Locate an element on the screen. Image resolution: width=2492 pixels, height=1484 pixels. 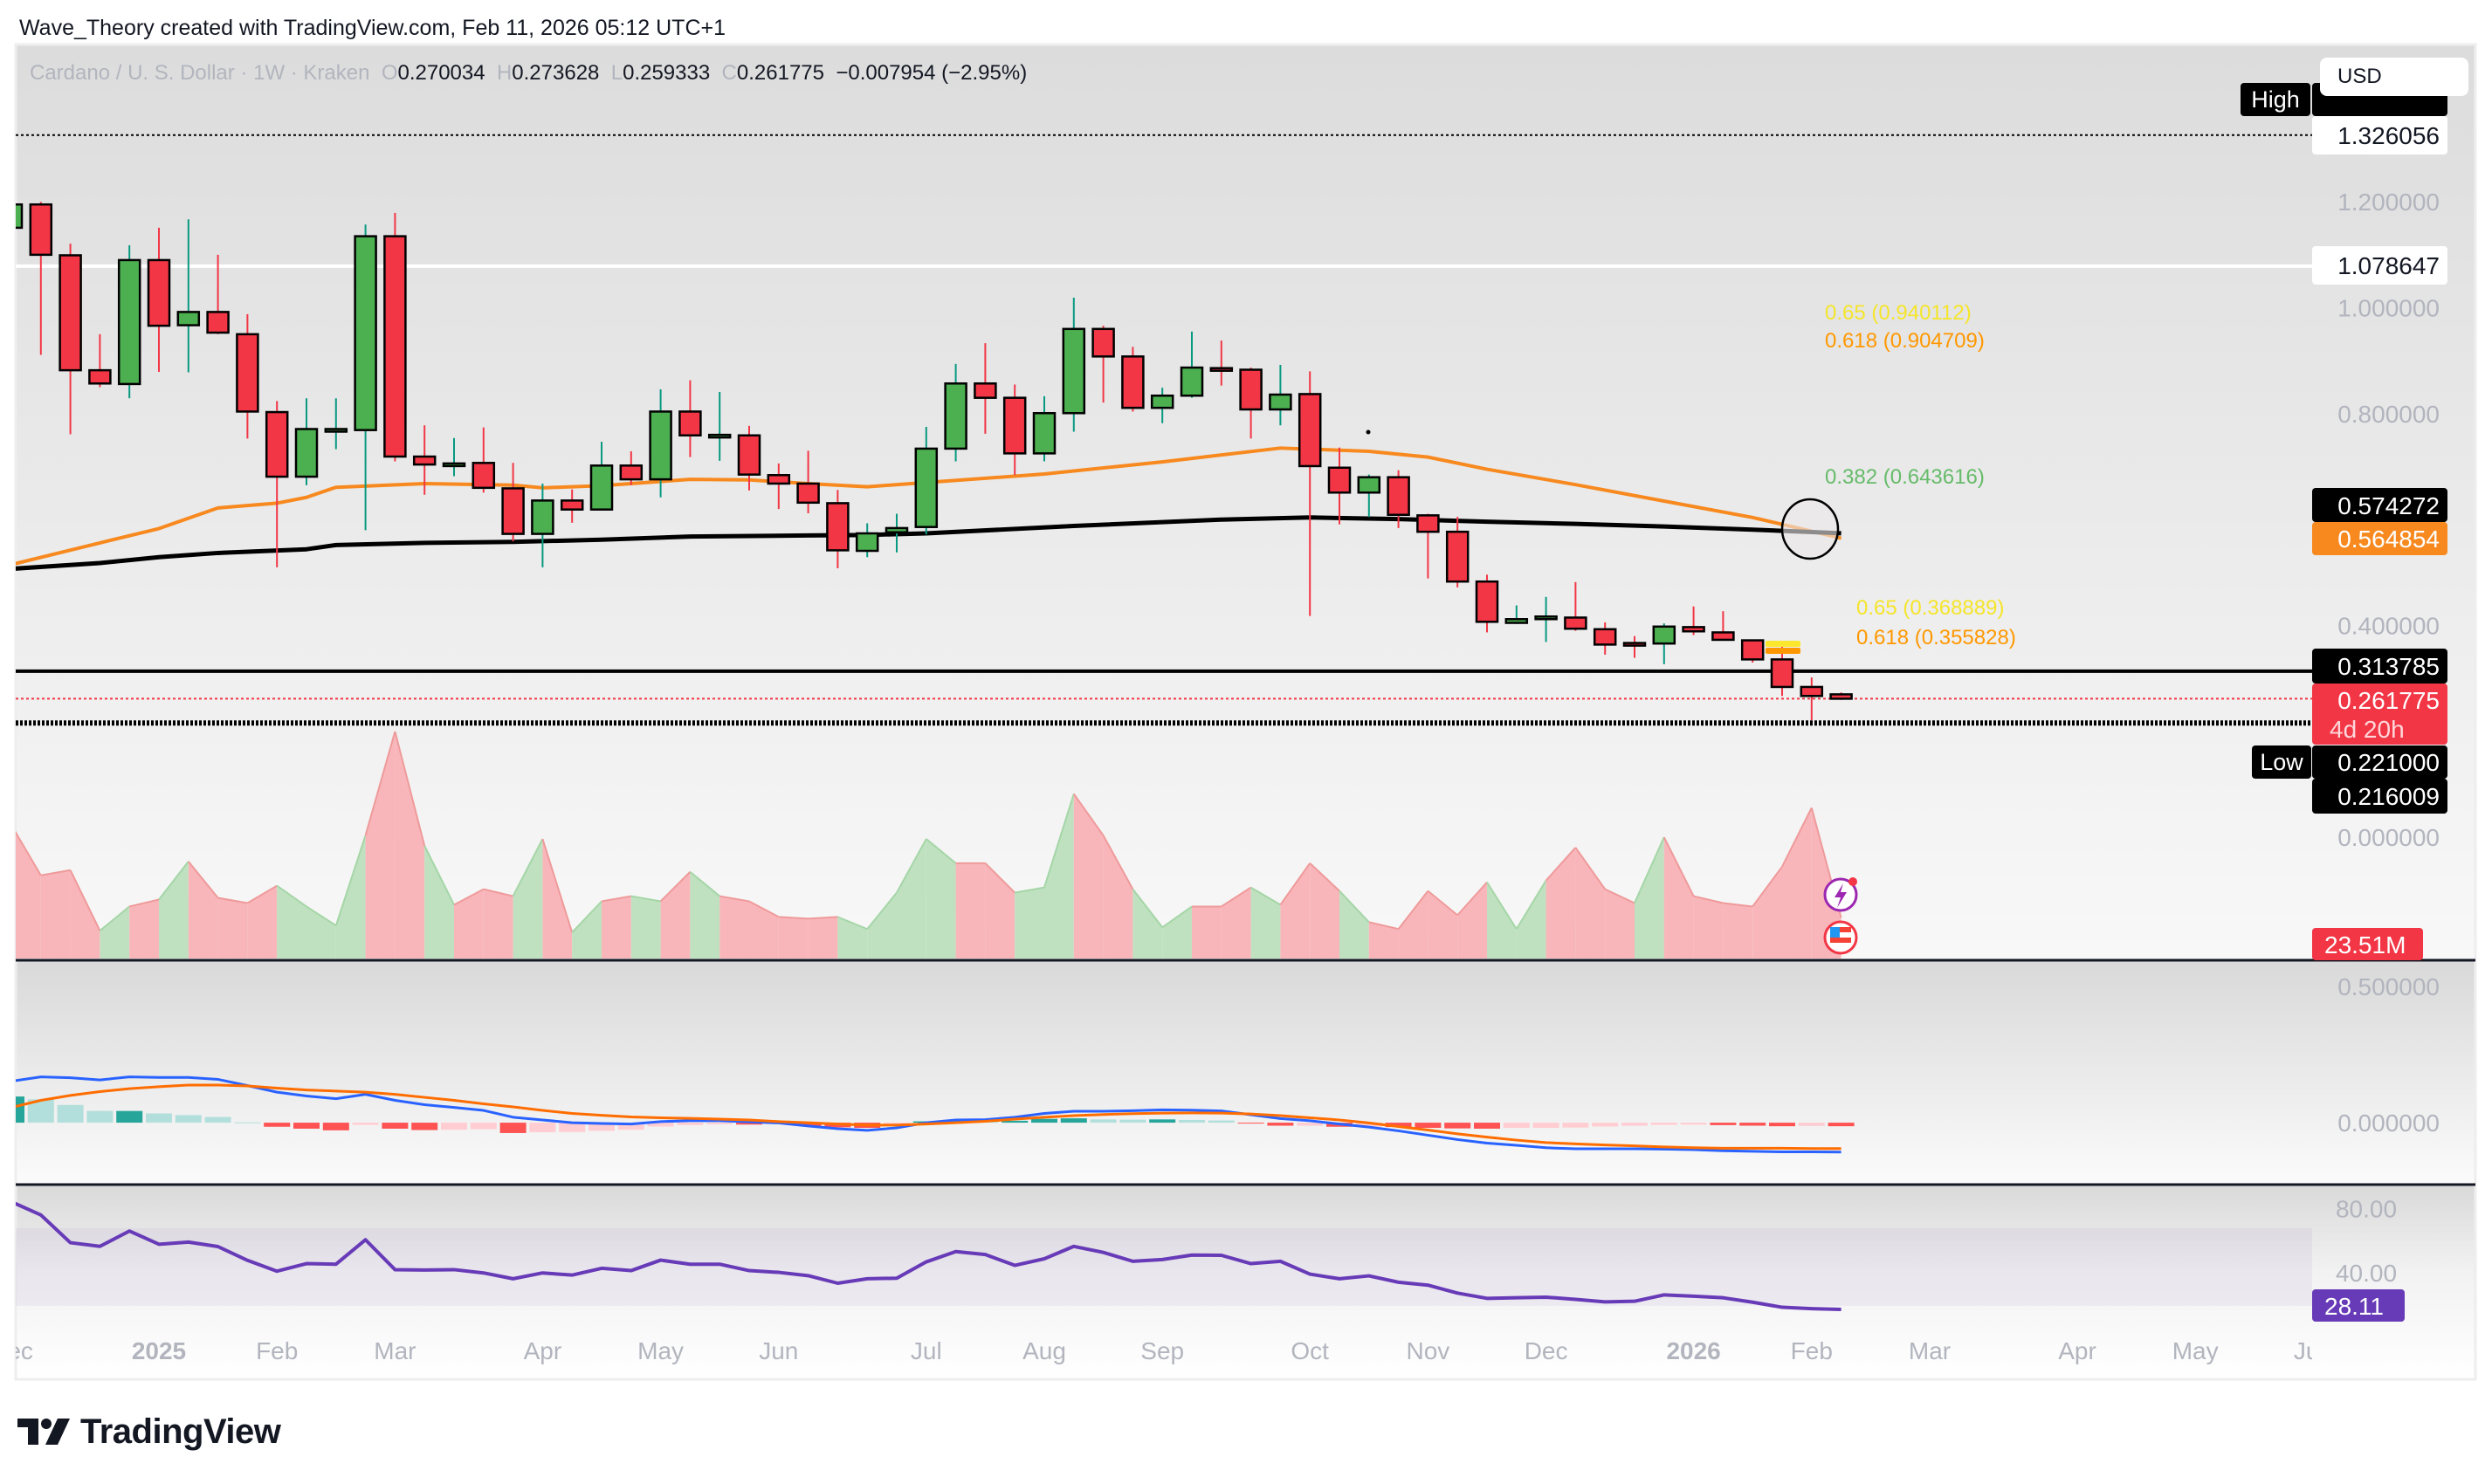
low-value-label: 0.221000 is located at coordinates (2389, 762).